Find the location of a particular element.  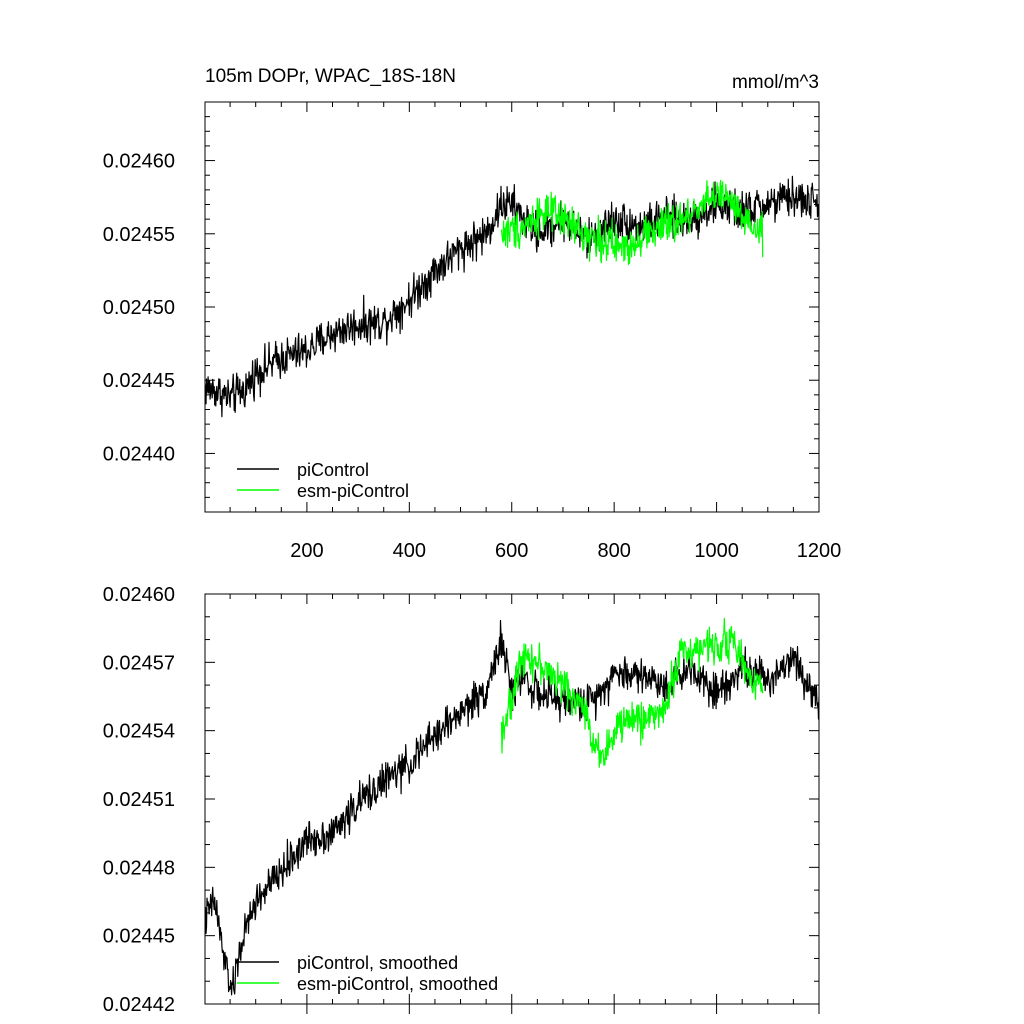

chart-title: 105m DOPr, WPAC_18S-18N is located at coordinates (330, 76).